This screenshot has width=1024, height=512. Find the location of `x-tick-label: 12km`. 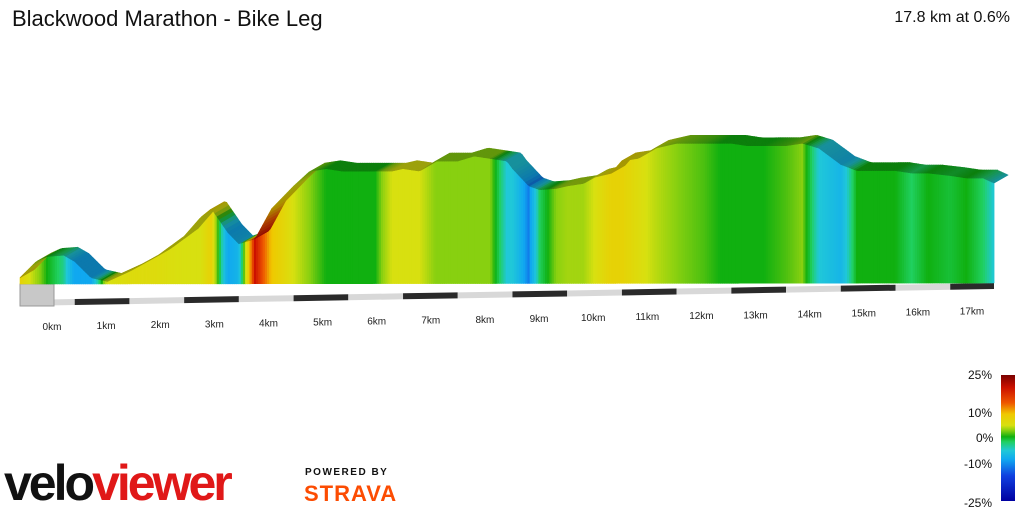

x-tick-label: 12km is located at coordinates (701, 316).